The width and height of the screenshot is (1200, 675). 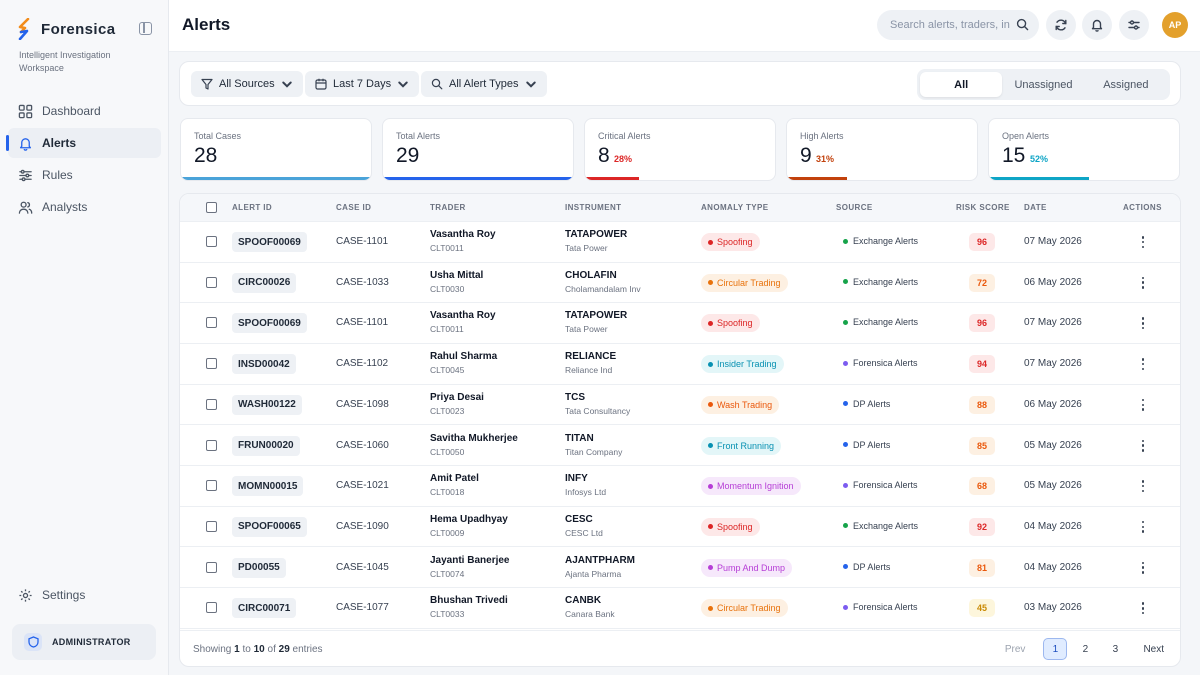 What do you see at coordinates (321, 84) in the screenshot?
I see `calendar-icon` at bounding box center [321, 84].